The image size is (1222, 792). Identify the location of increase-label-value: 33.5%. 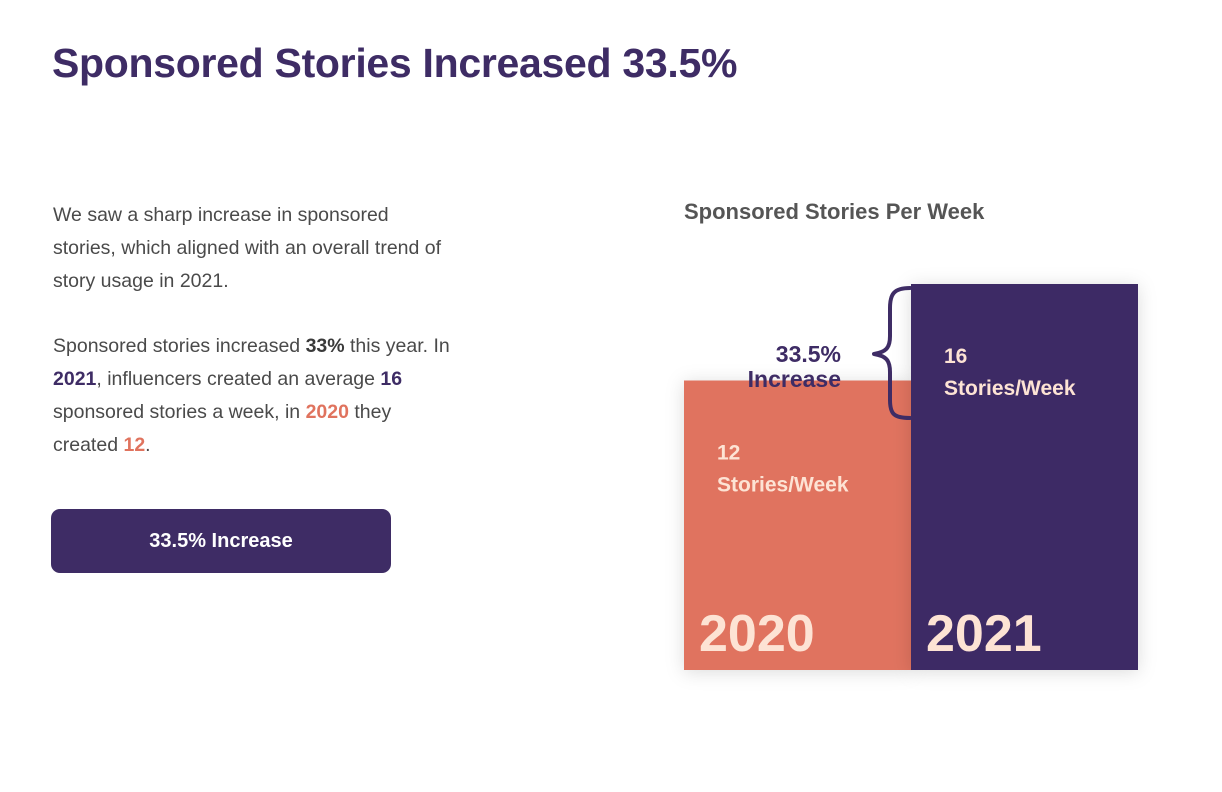
(808, 354).